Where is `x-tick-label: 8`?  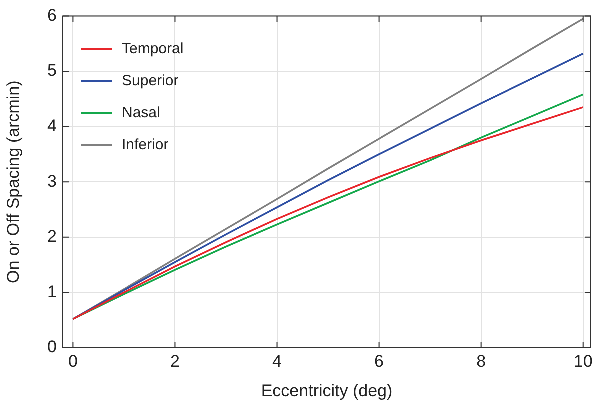
x-tick-label: 8 is located at coordinates (481, 361).